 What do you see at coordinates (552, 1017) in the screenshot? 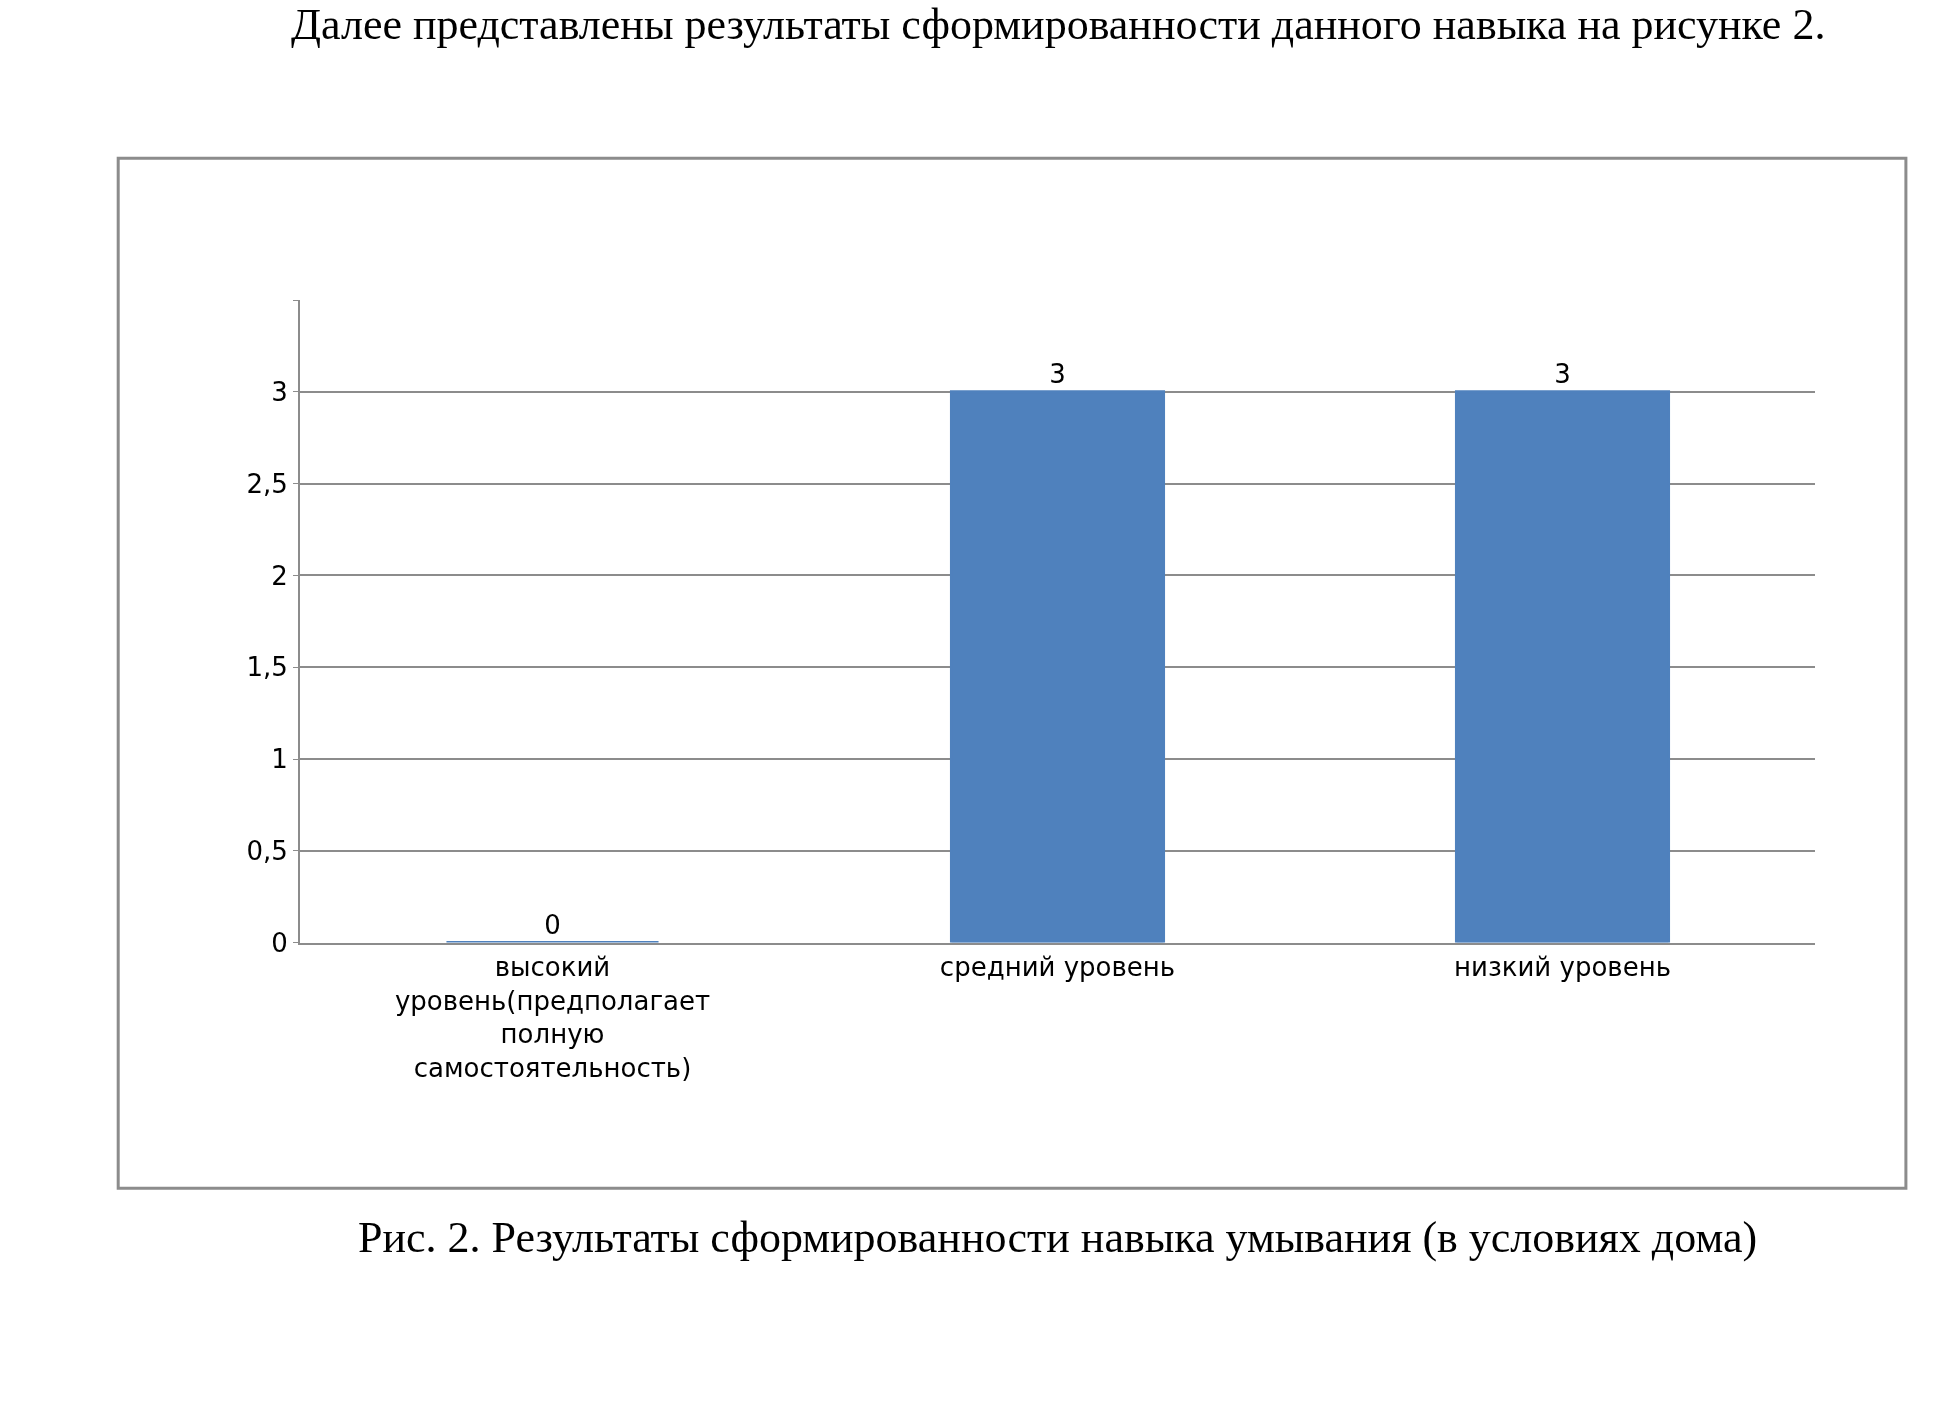
I see `x-tick-label: высокий уровень(предполагает полную самостоятельность)` at bounding box center [552, 1017].